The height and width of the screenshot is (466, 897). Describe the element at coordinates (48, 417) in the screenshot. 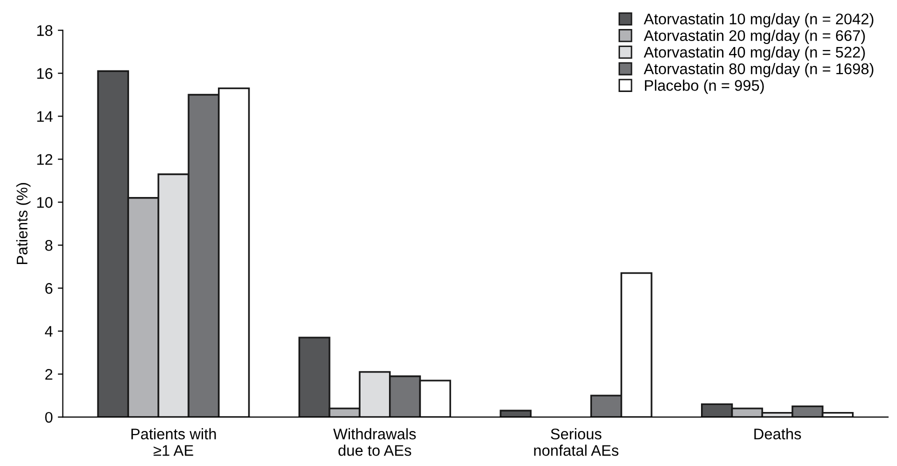

I see `y-tick-label: 0` at that location.